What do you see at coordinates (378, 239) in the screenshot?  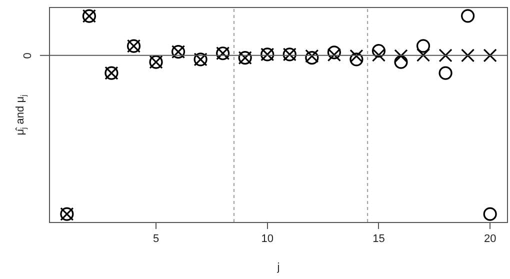 I see `x-tick-label: 15` at bounding box center [378, 239].